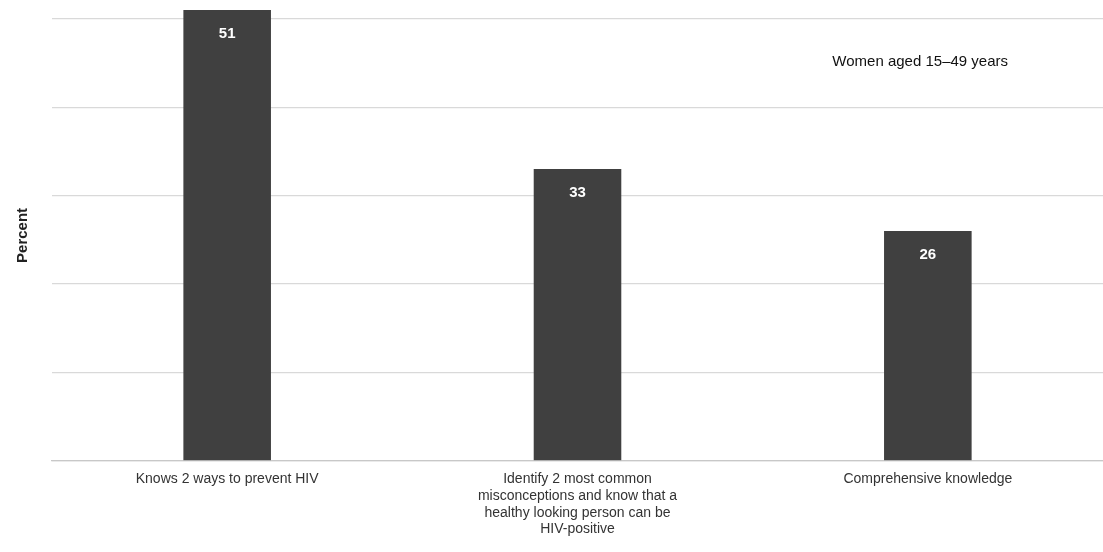  I want to click on x-tick-label: Knows 2 ways to prevent HIV, so click(227, 478).